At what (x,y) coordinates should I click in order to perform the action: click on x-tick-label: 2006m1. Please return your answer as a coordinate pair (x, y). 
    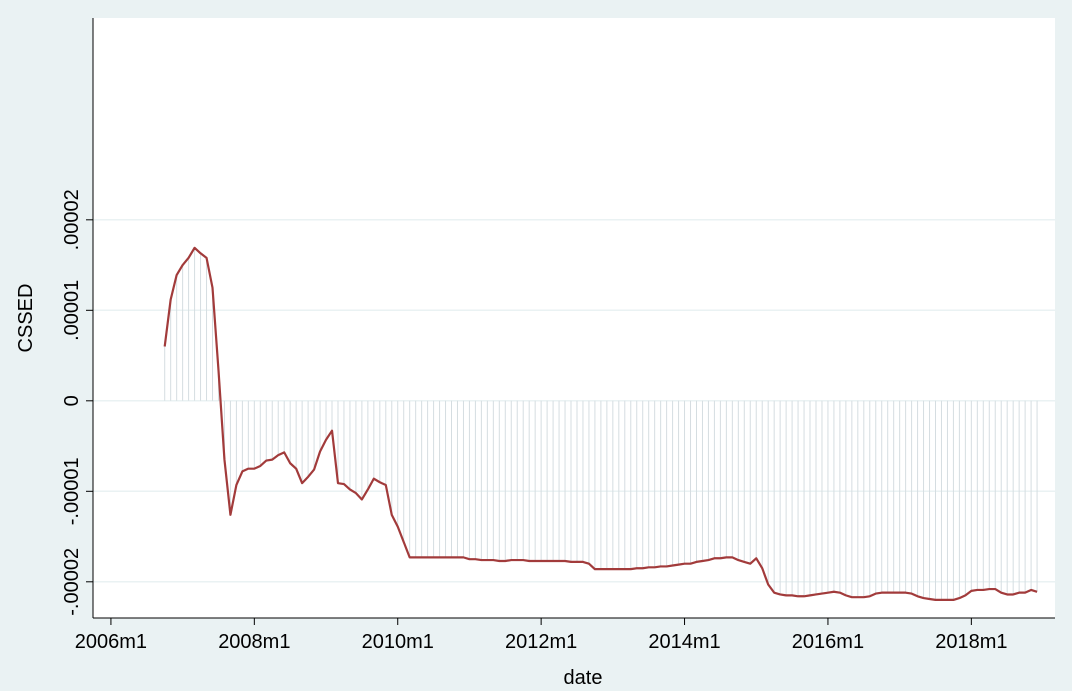
    Looking at the image, I should click on (111, 642).